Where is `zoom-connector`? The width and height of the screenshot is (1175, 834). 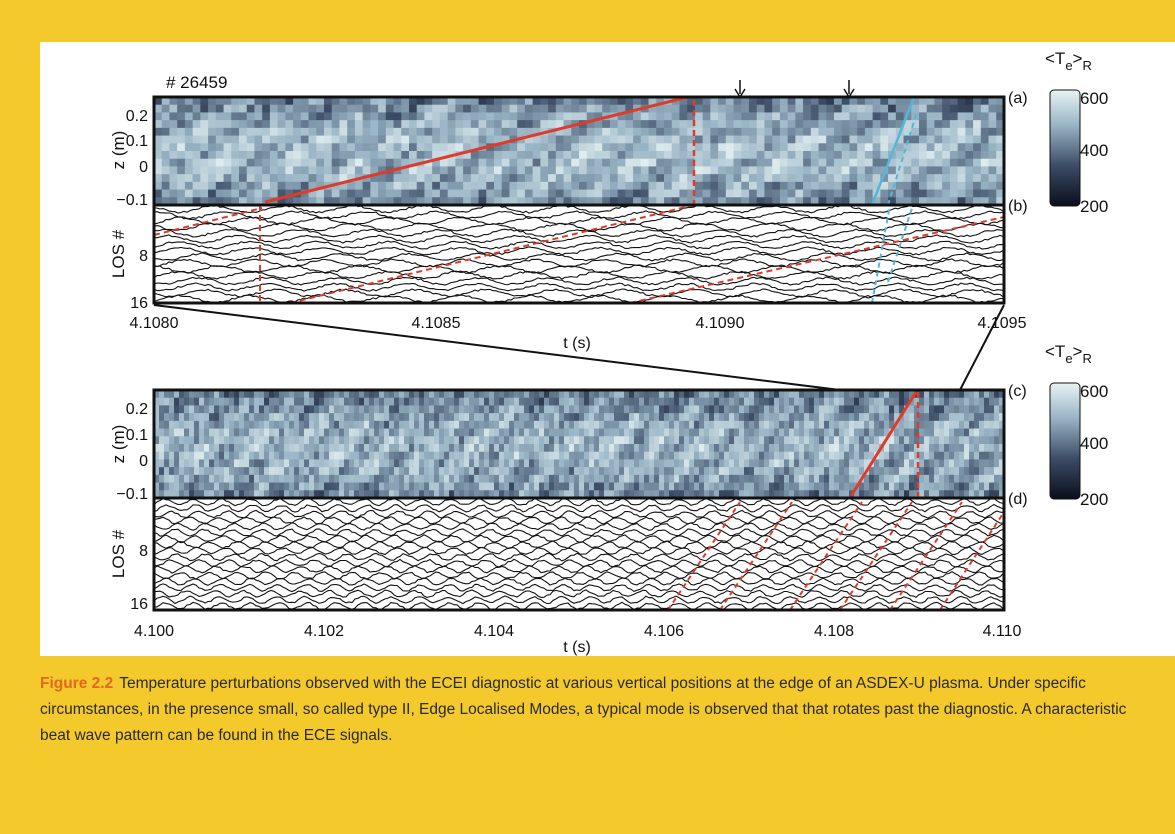
zoom-connector is located at coordinates (579, 347).